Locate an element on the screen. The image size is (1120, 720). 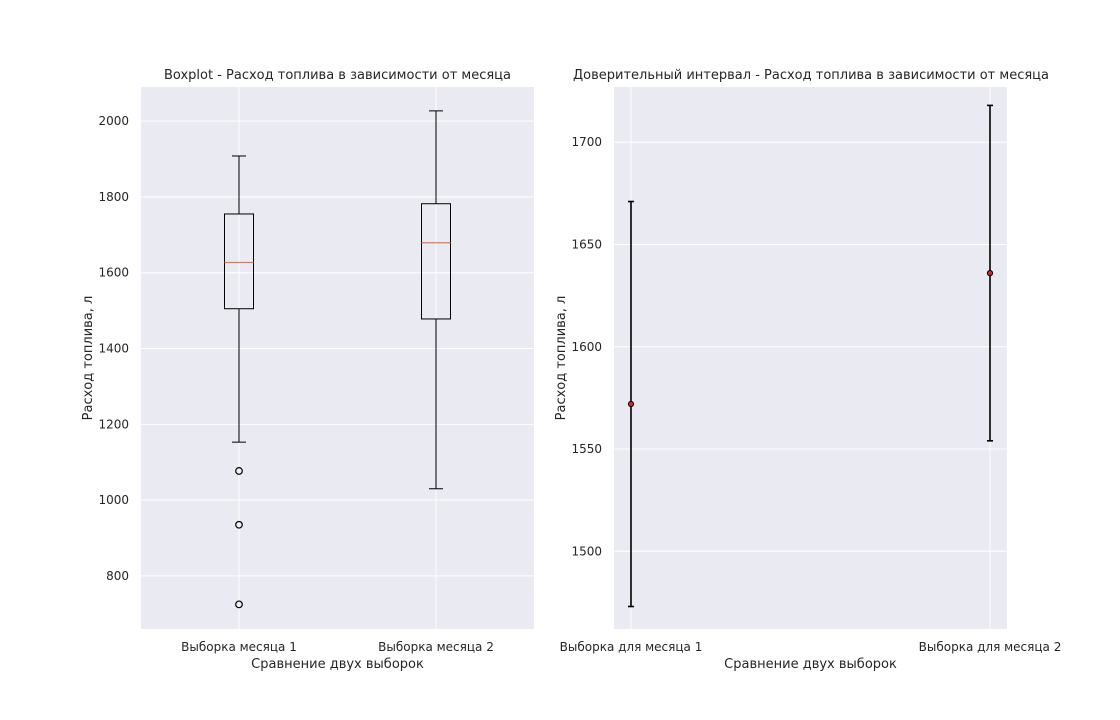
boxplot-x-axis-label: Сравнение двух выборок is located at coordinates (337, 664).